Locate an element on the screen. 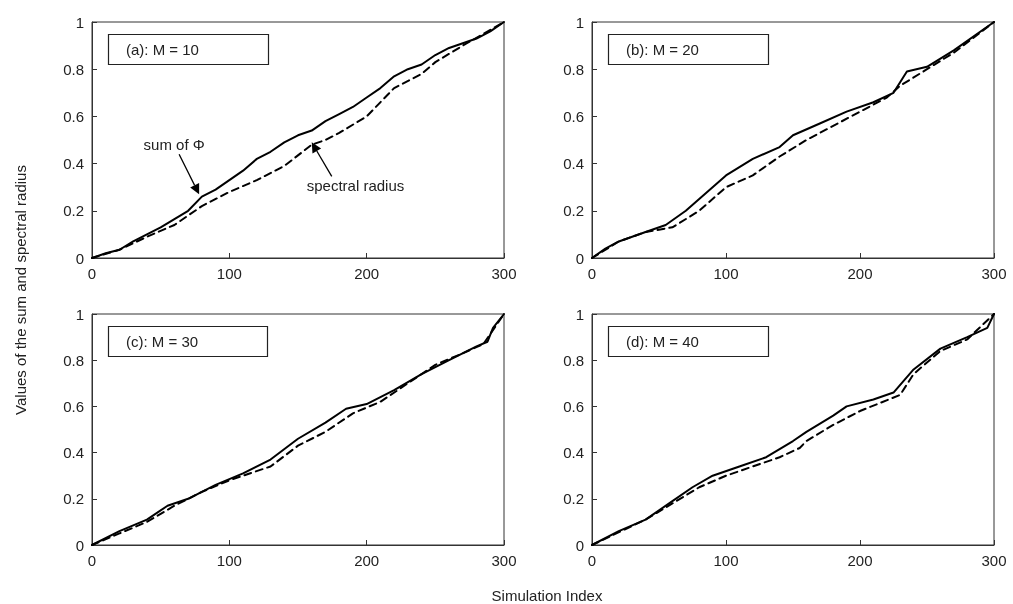 Image resolution: width=1013 pixels, height=604 pixels. text: (b): M = 20 is located at coordinates (662, 49).